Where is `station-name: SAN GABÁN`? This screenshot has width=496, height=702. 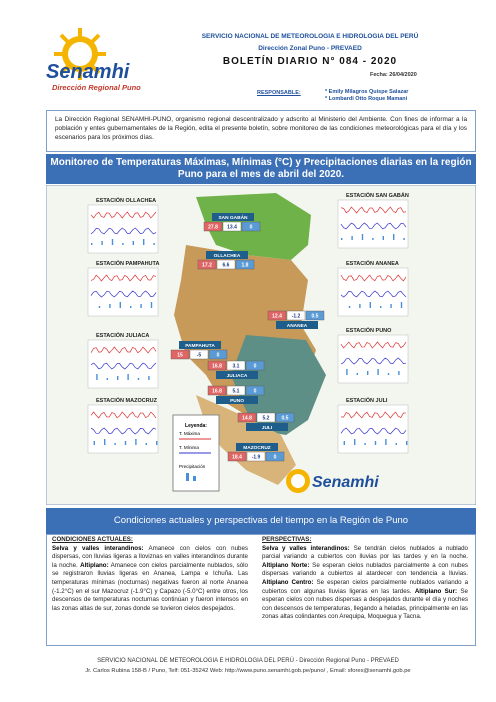 station-name: SAN GABÁN is located at coordinates (233, 217).